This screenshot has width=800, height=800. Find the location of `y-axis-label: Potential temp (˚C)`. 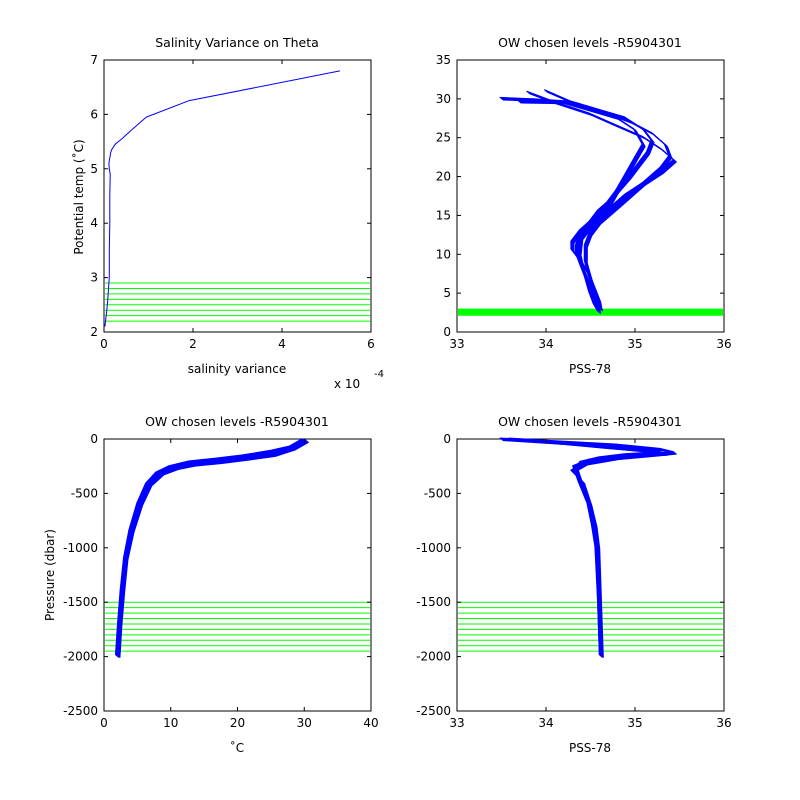

y-axis-label: Potential temp (˚C) is located at coordinates (78, 196).